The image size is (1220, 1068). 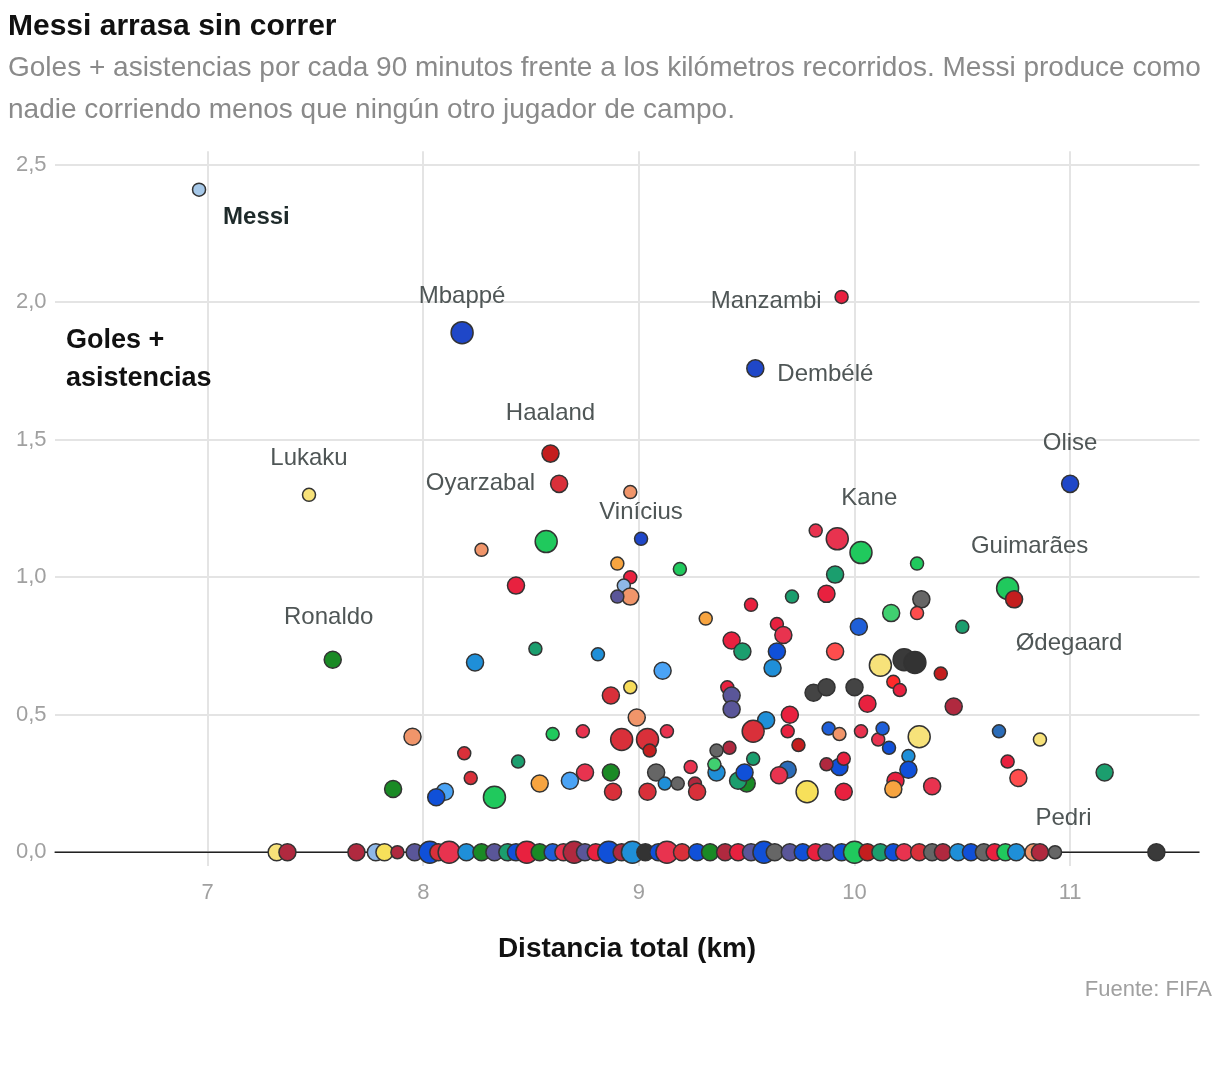 What do you see at coordinates (641, 511) in the screenshot?
I see `annotation: Vinícius` at bounding box center [641, 511].